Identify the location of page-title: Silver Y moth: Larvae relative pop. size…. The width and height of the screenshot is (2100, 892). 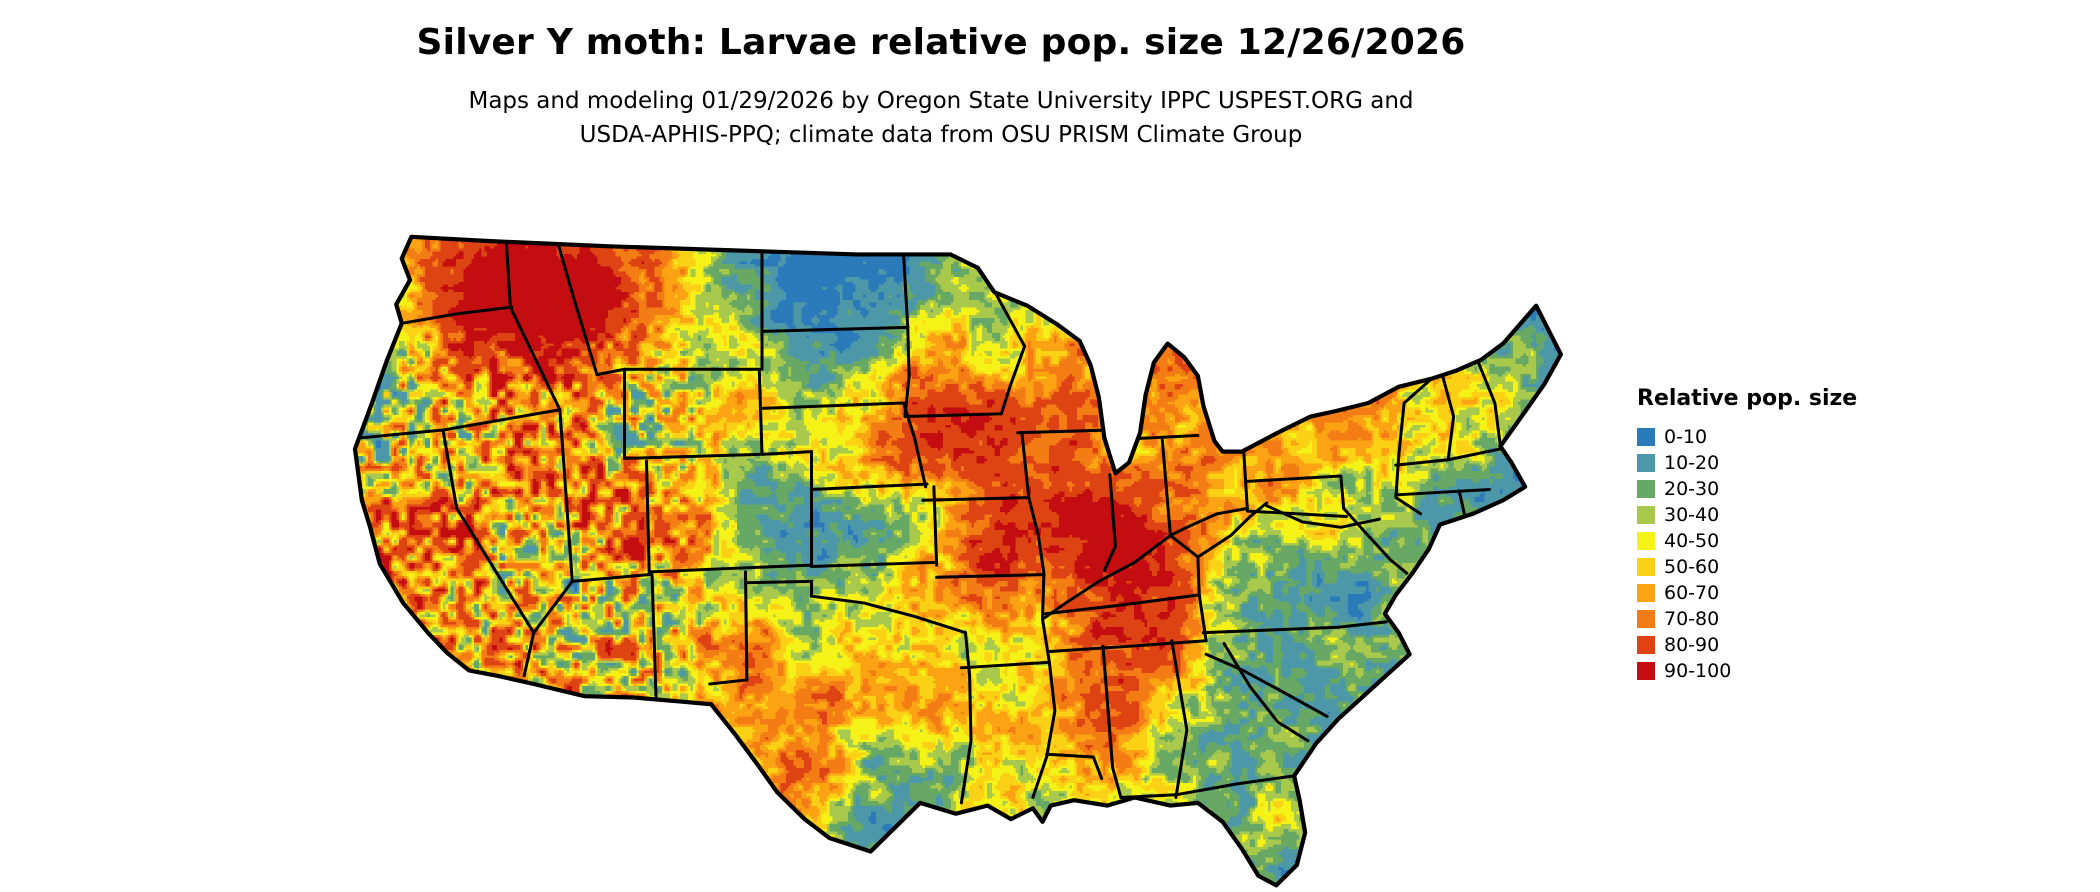
(941, 42).